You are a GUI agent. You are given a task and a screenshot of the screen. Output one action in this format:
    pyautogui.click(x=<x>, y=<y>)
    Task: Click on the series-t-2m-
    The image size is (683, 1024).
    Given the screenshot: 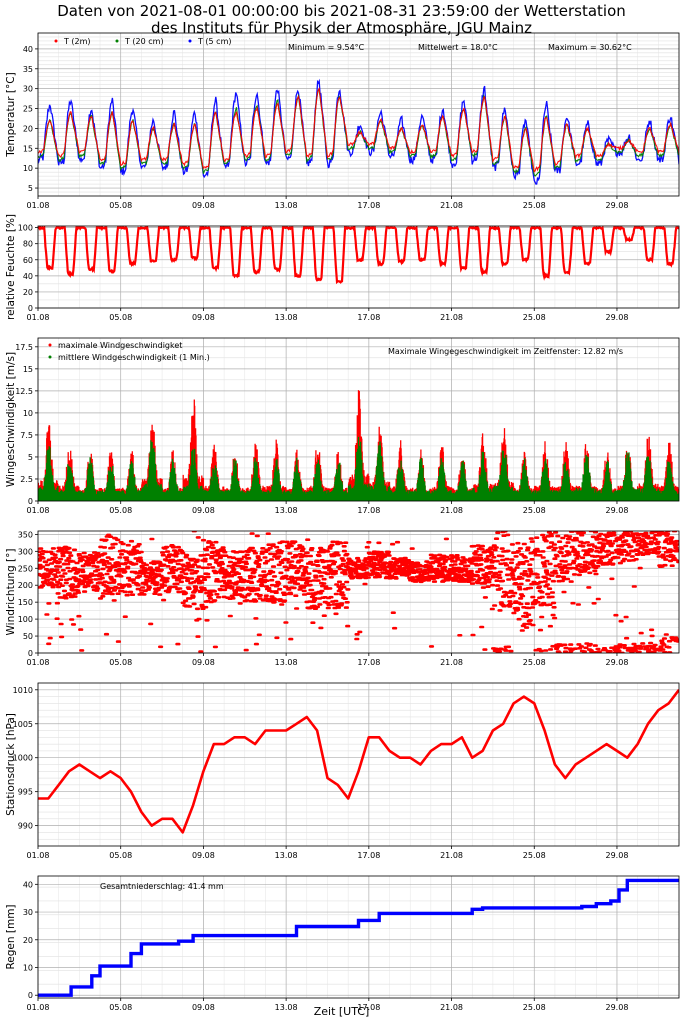 What is the action you would take?
    pyautogui.click(x=358, y=130)
    